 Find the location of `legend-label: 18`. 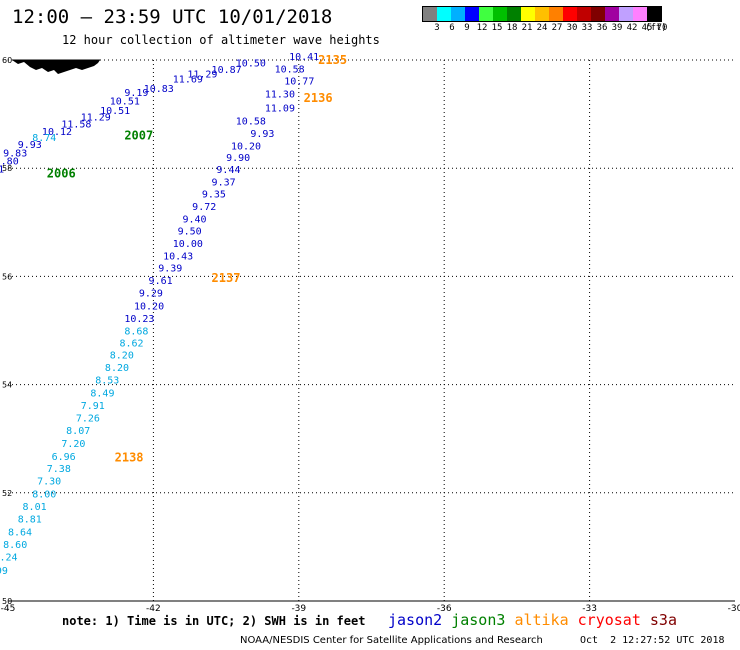

legend-label: 18 is located at coordinates (512, 28).